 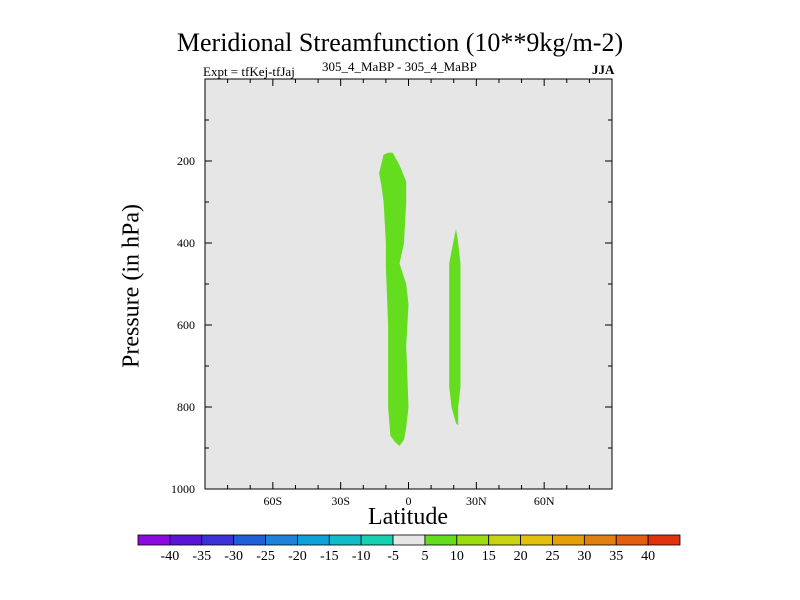 I want to click on x-tick-label: 30N, so click(x=476, y=501).